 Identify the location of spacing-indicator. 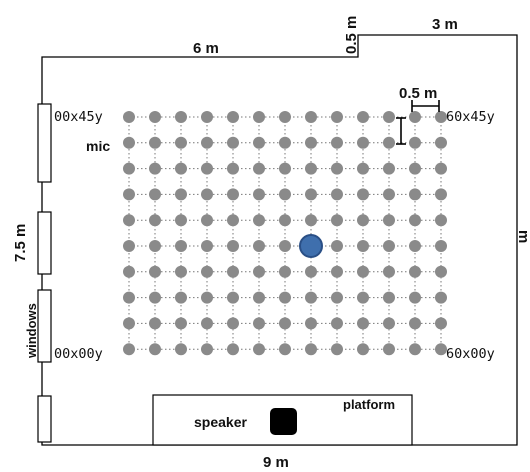
(418, 122).